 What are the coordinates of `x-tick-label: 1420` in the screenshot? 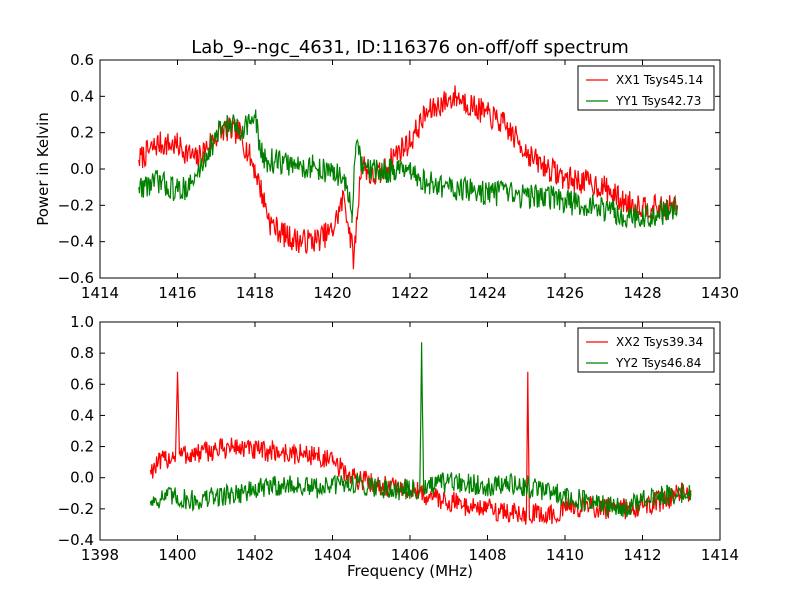 It's located at (332, 293).